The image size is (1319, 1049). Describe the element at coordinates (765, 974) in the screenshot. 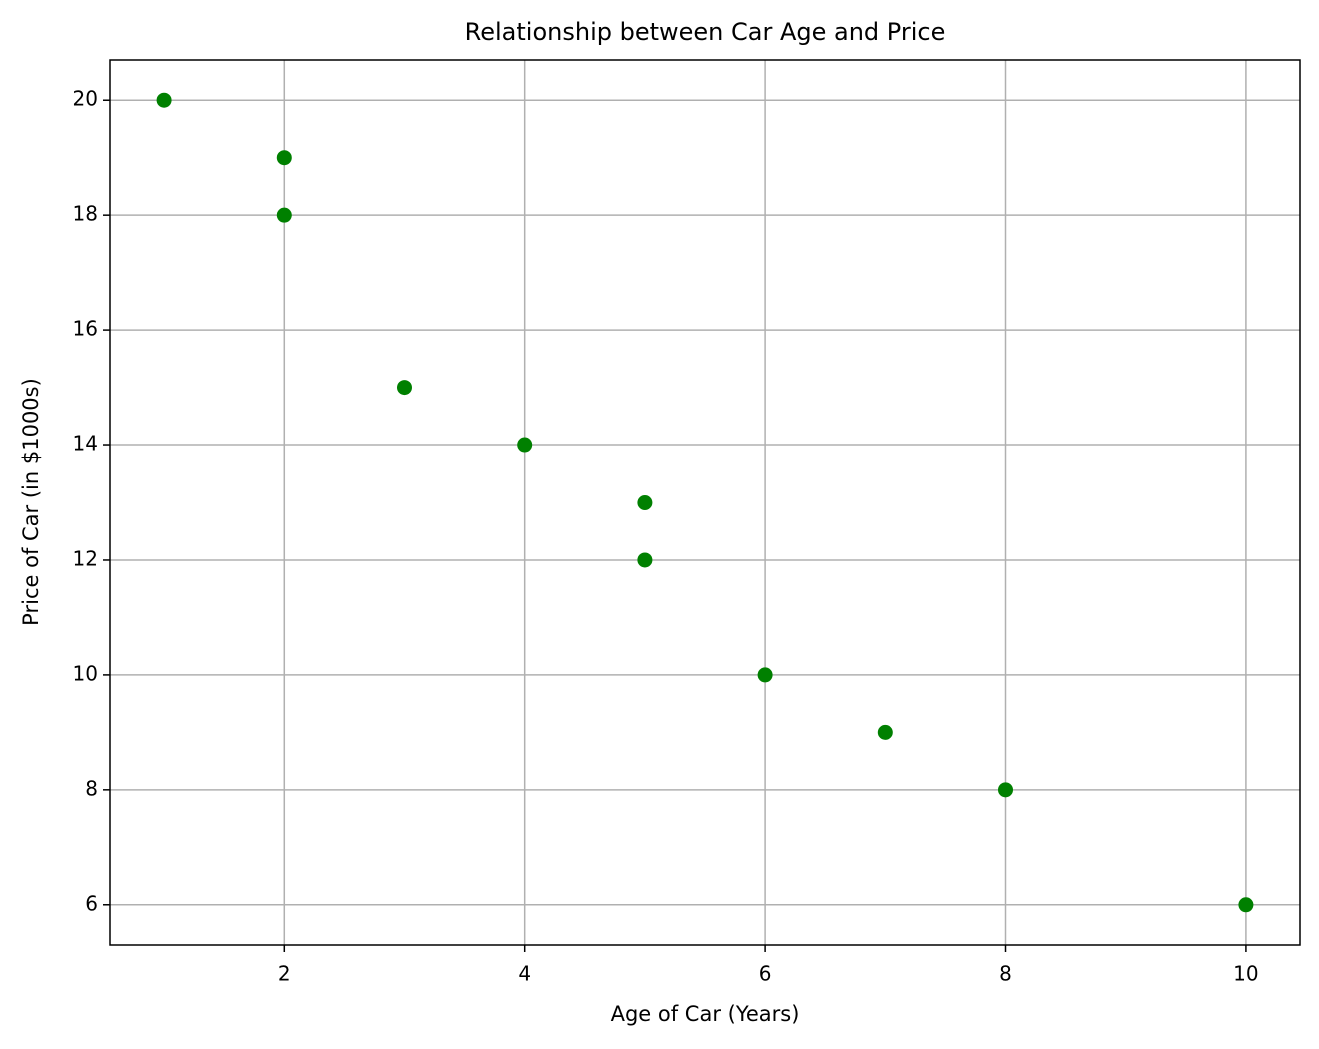

I see `x-tick-label: 6` at that location.